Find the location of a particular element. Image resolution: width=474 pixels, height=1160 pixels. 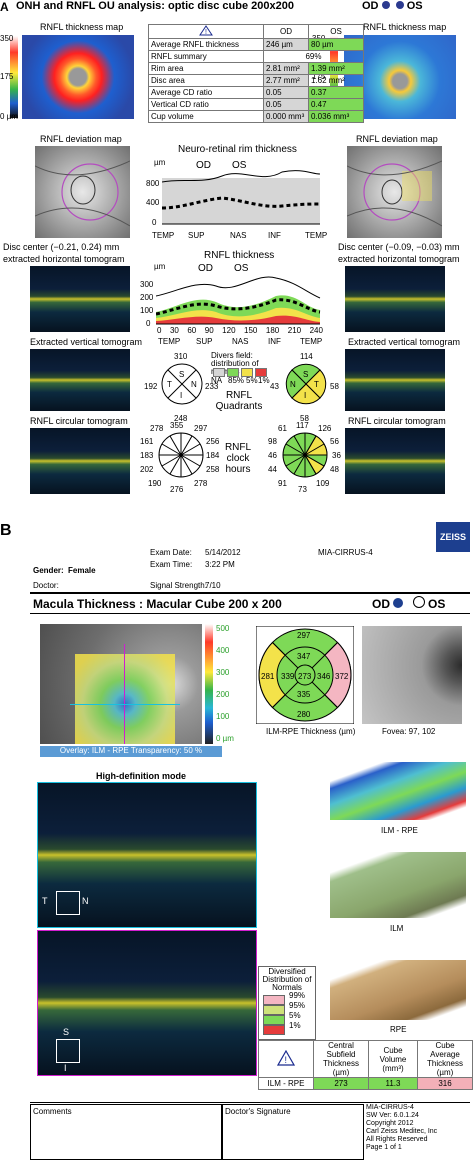

circ-right-title: RNFL circular tomogram is located at coordinates (397, 421).